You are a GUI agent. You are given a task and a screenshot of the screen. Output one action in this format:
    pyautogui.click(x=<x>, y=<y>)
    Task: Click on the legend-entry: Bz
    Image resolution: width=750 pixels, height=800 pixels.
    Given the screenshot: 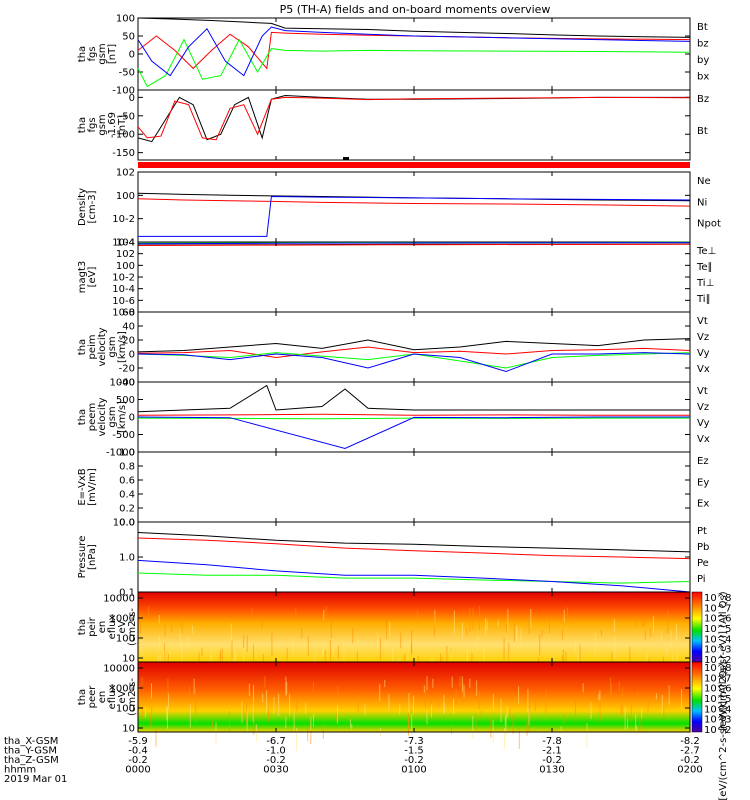 What is the action you would take?
    pyautogui.click(x=703, y=99)
    